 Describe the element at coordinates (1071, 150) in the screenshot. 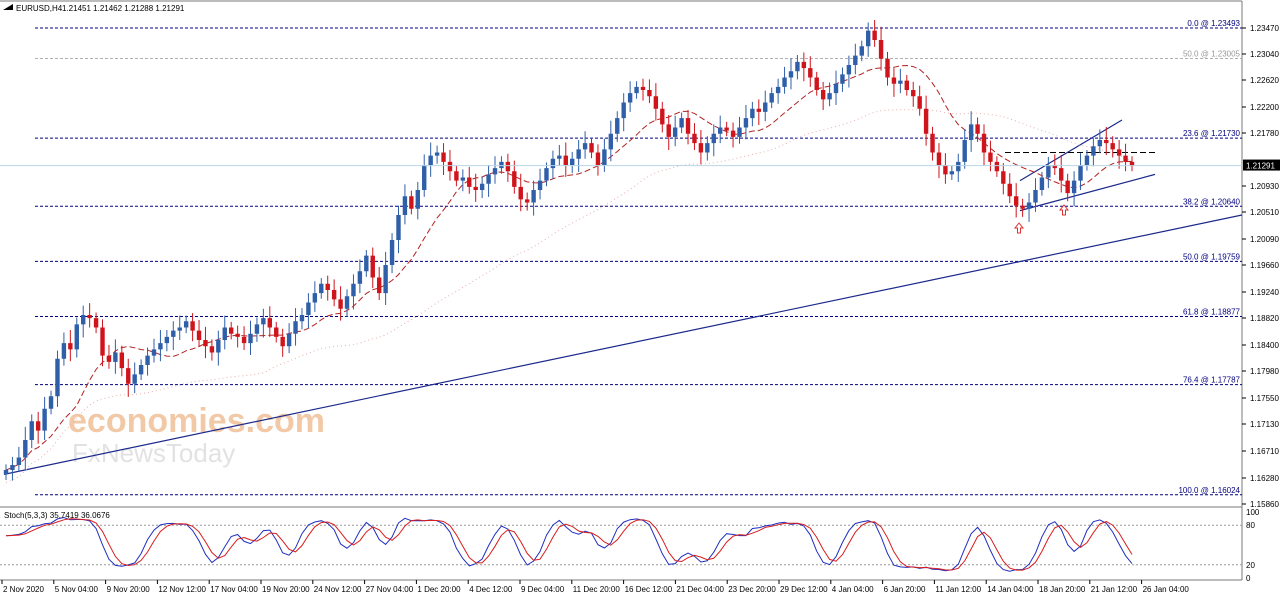

I see `channel-upper-line` at that location.